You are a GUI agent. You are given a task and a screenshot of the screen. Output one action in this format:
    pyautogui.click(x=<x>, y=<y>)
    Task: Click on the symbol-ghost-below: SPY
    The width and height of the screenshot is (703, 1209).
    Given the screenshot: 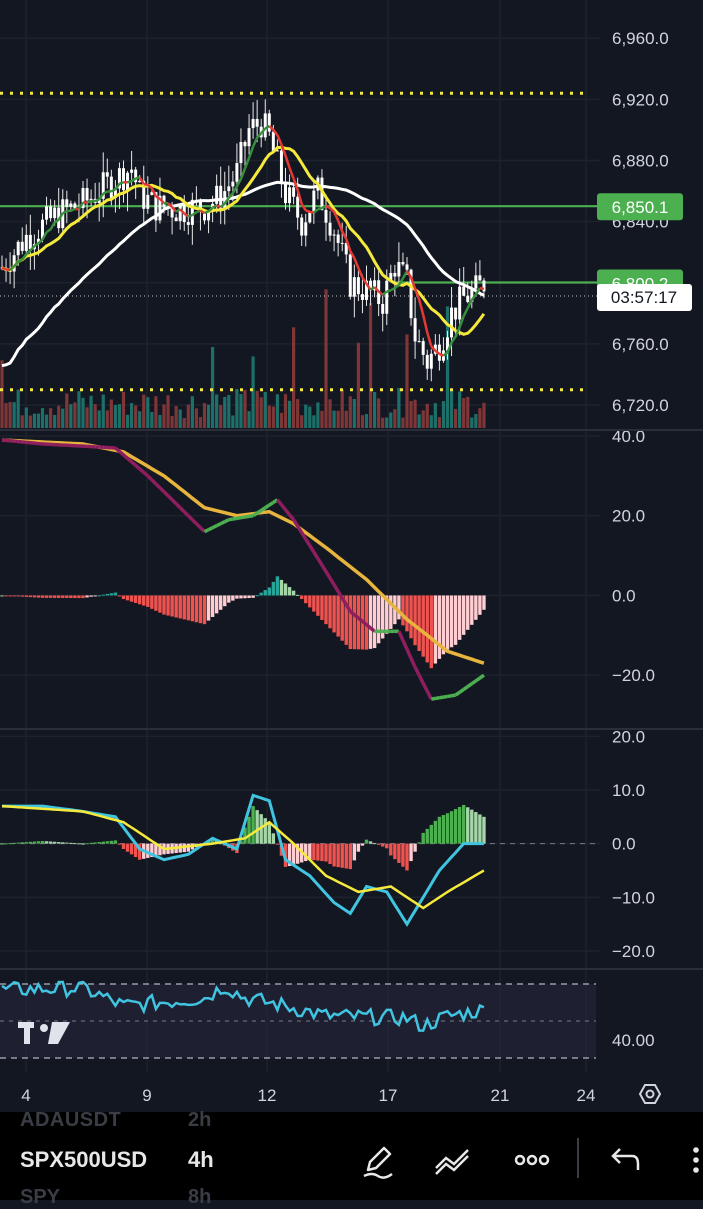 What is the action you would take?
    pyautogui.click(x=40, y=1197)
    